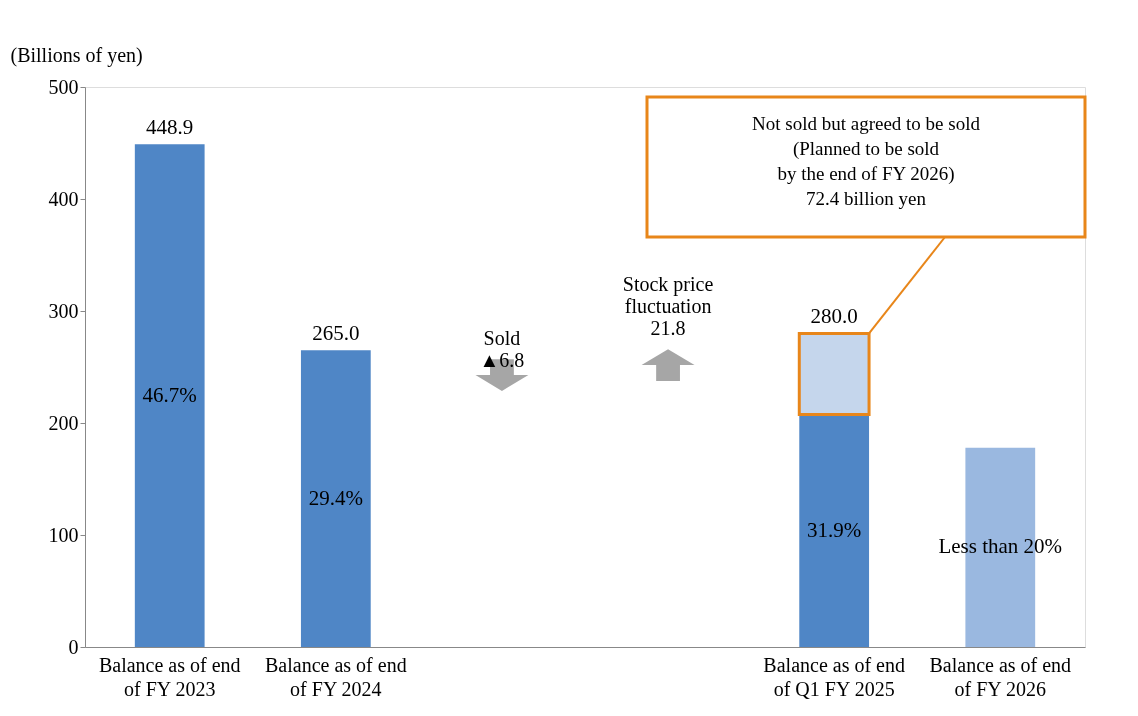  Describe the element at coordinates (668, 306) in the screenshot. I see `annotation: Stock price fluctuation 21.8` at that location.